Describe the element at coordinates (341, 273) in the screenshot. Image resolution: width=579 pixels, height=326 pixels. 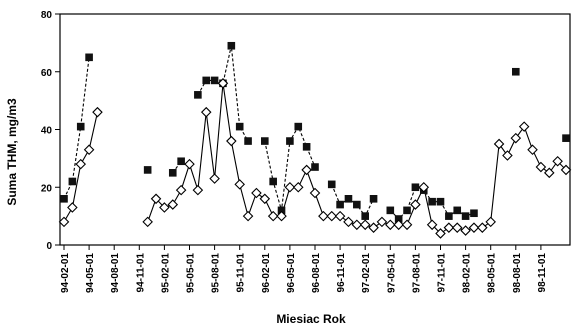
I see `x-tick-label: 96-11-01` at that location.